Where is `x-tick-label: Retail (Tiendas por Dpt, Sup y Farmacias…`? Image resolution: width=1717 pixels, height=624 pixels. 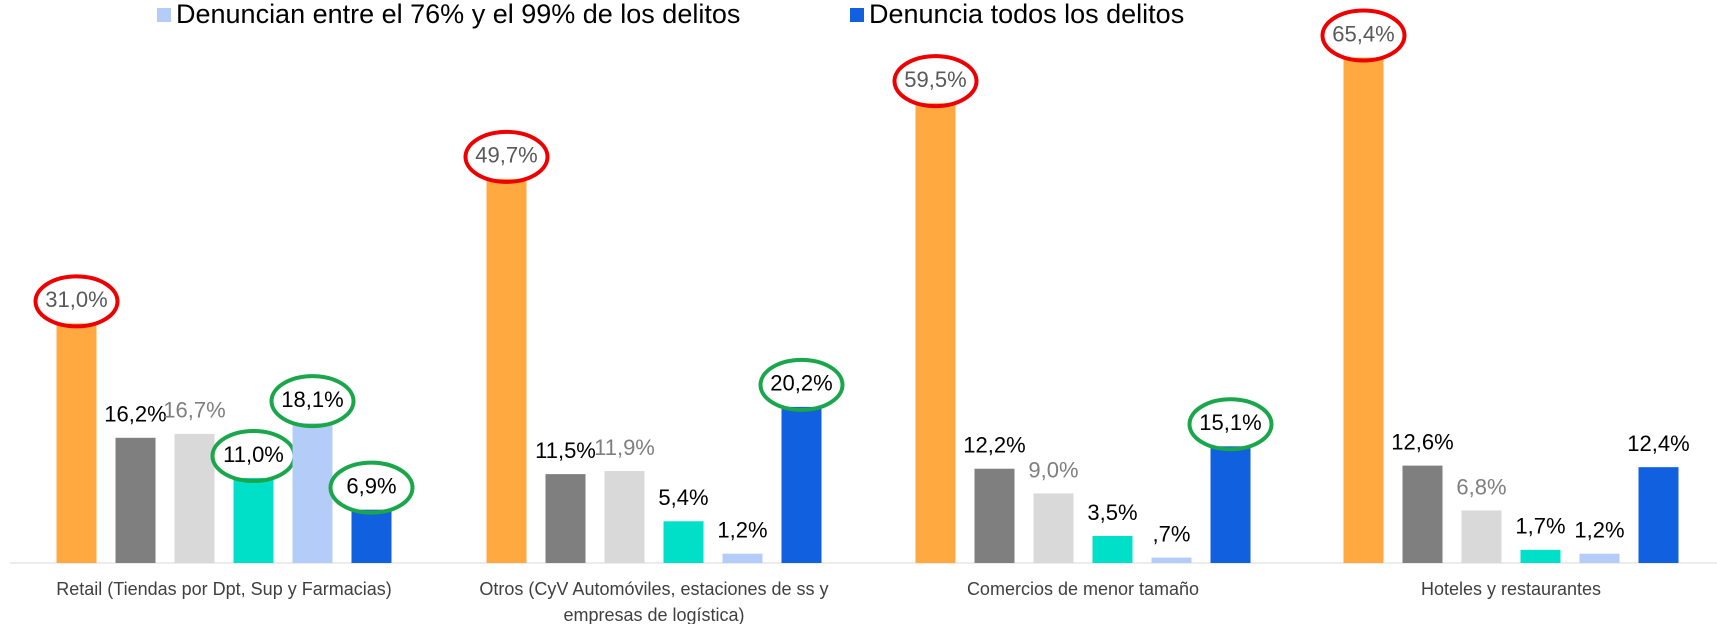
x-tick-label: Retail (Tiendas por Dpt, Sup y Farmacias… is located at coordinates (224, 589).